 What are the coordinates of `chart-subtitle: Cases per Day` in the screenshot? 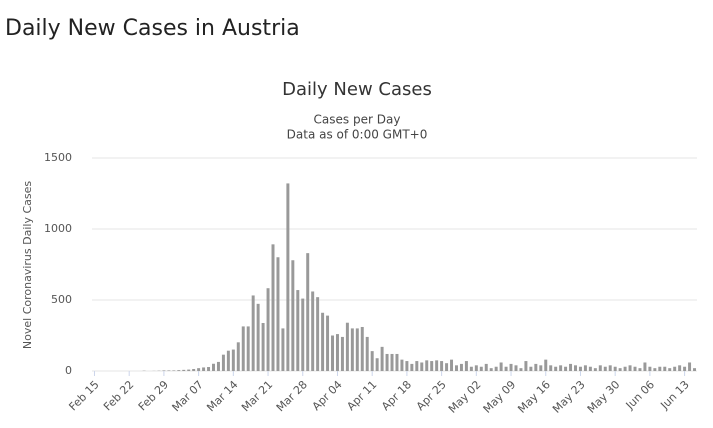 It's located at (357, 120).